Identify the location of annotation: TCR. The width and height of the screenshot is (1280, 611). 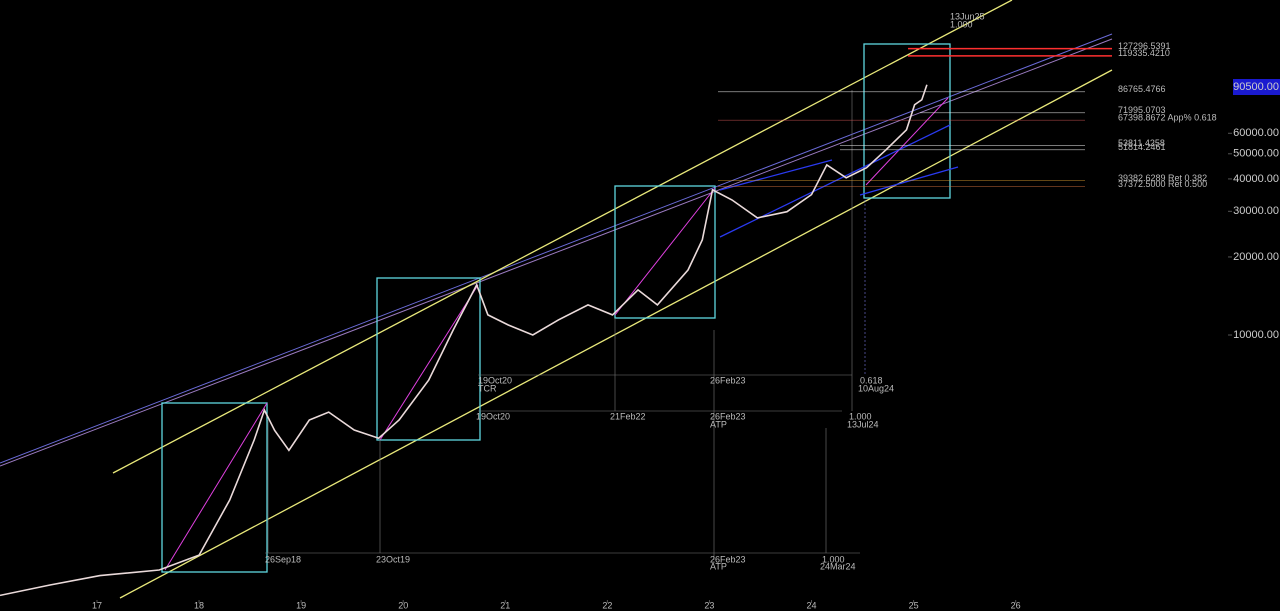
(487, 388).